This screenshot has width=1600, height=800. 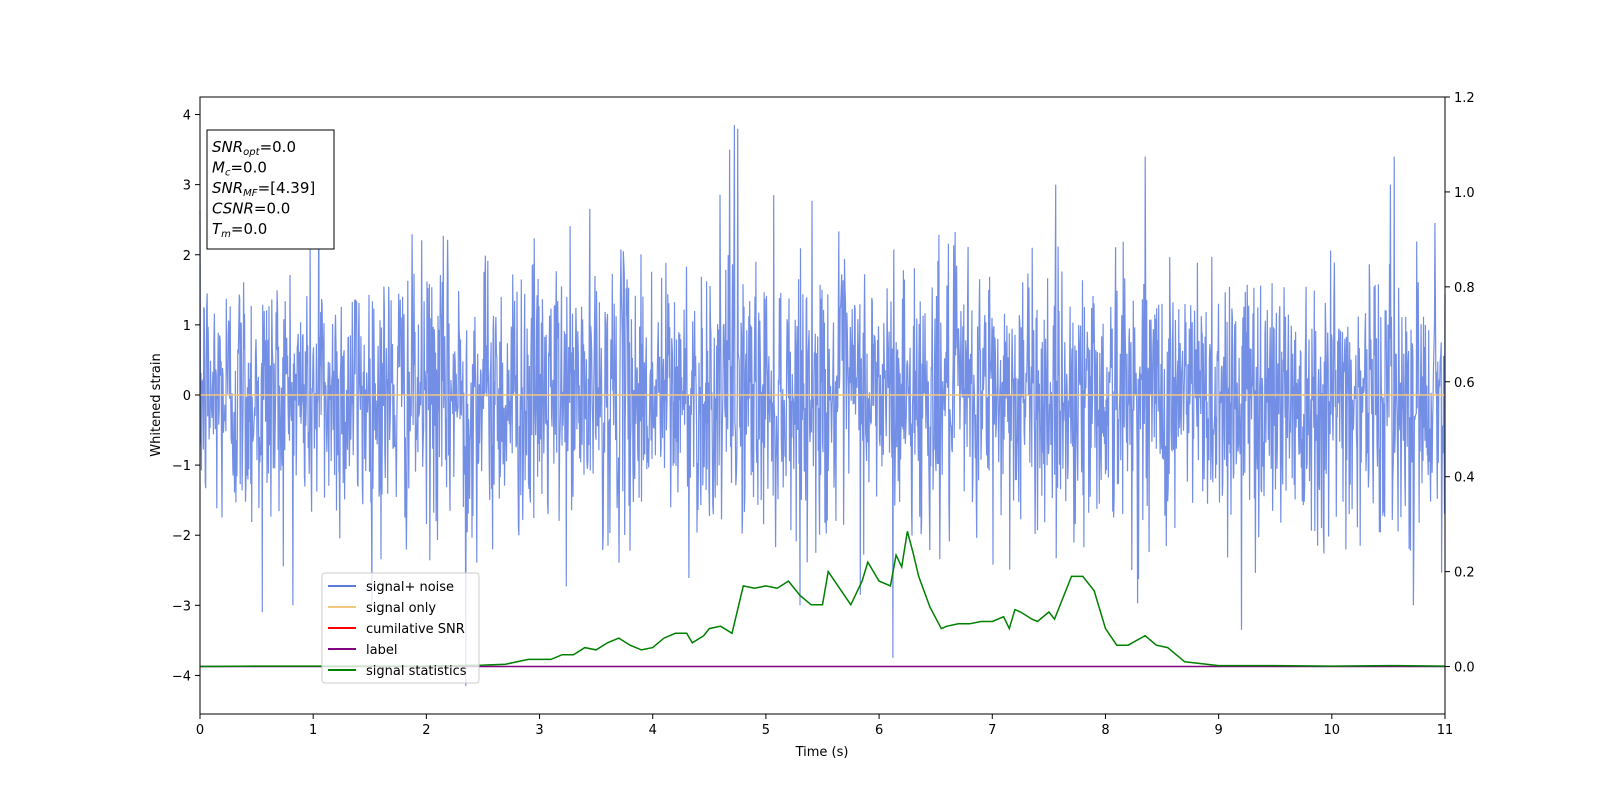 What do you see at coordinates (426, 730) in the screenshot?
I see `x-tick-label: 2` at bounding box center [426, 730].